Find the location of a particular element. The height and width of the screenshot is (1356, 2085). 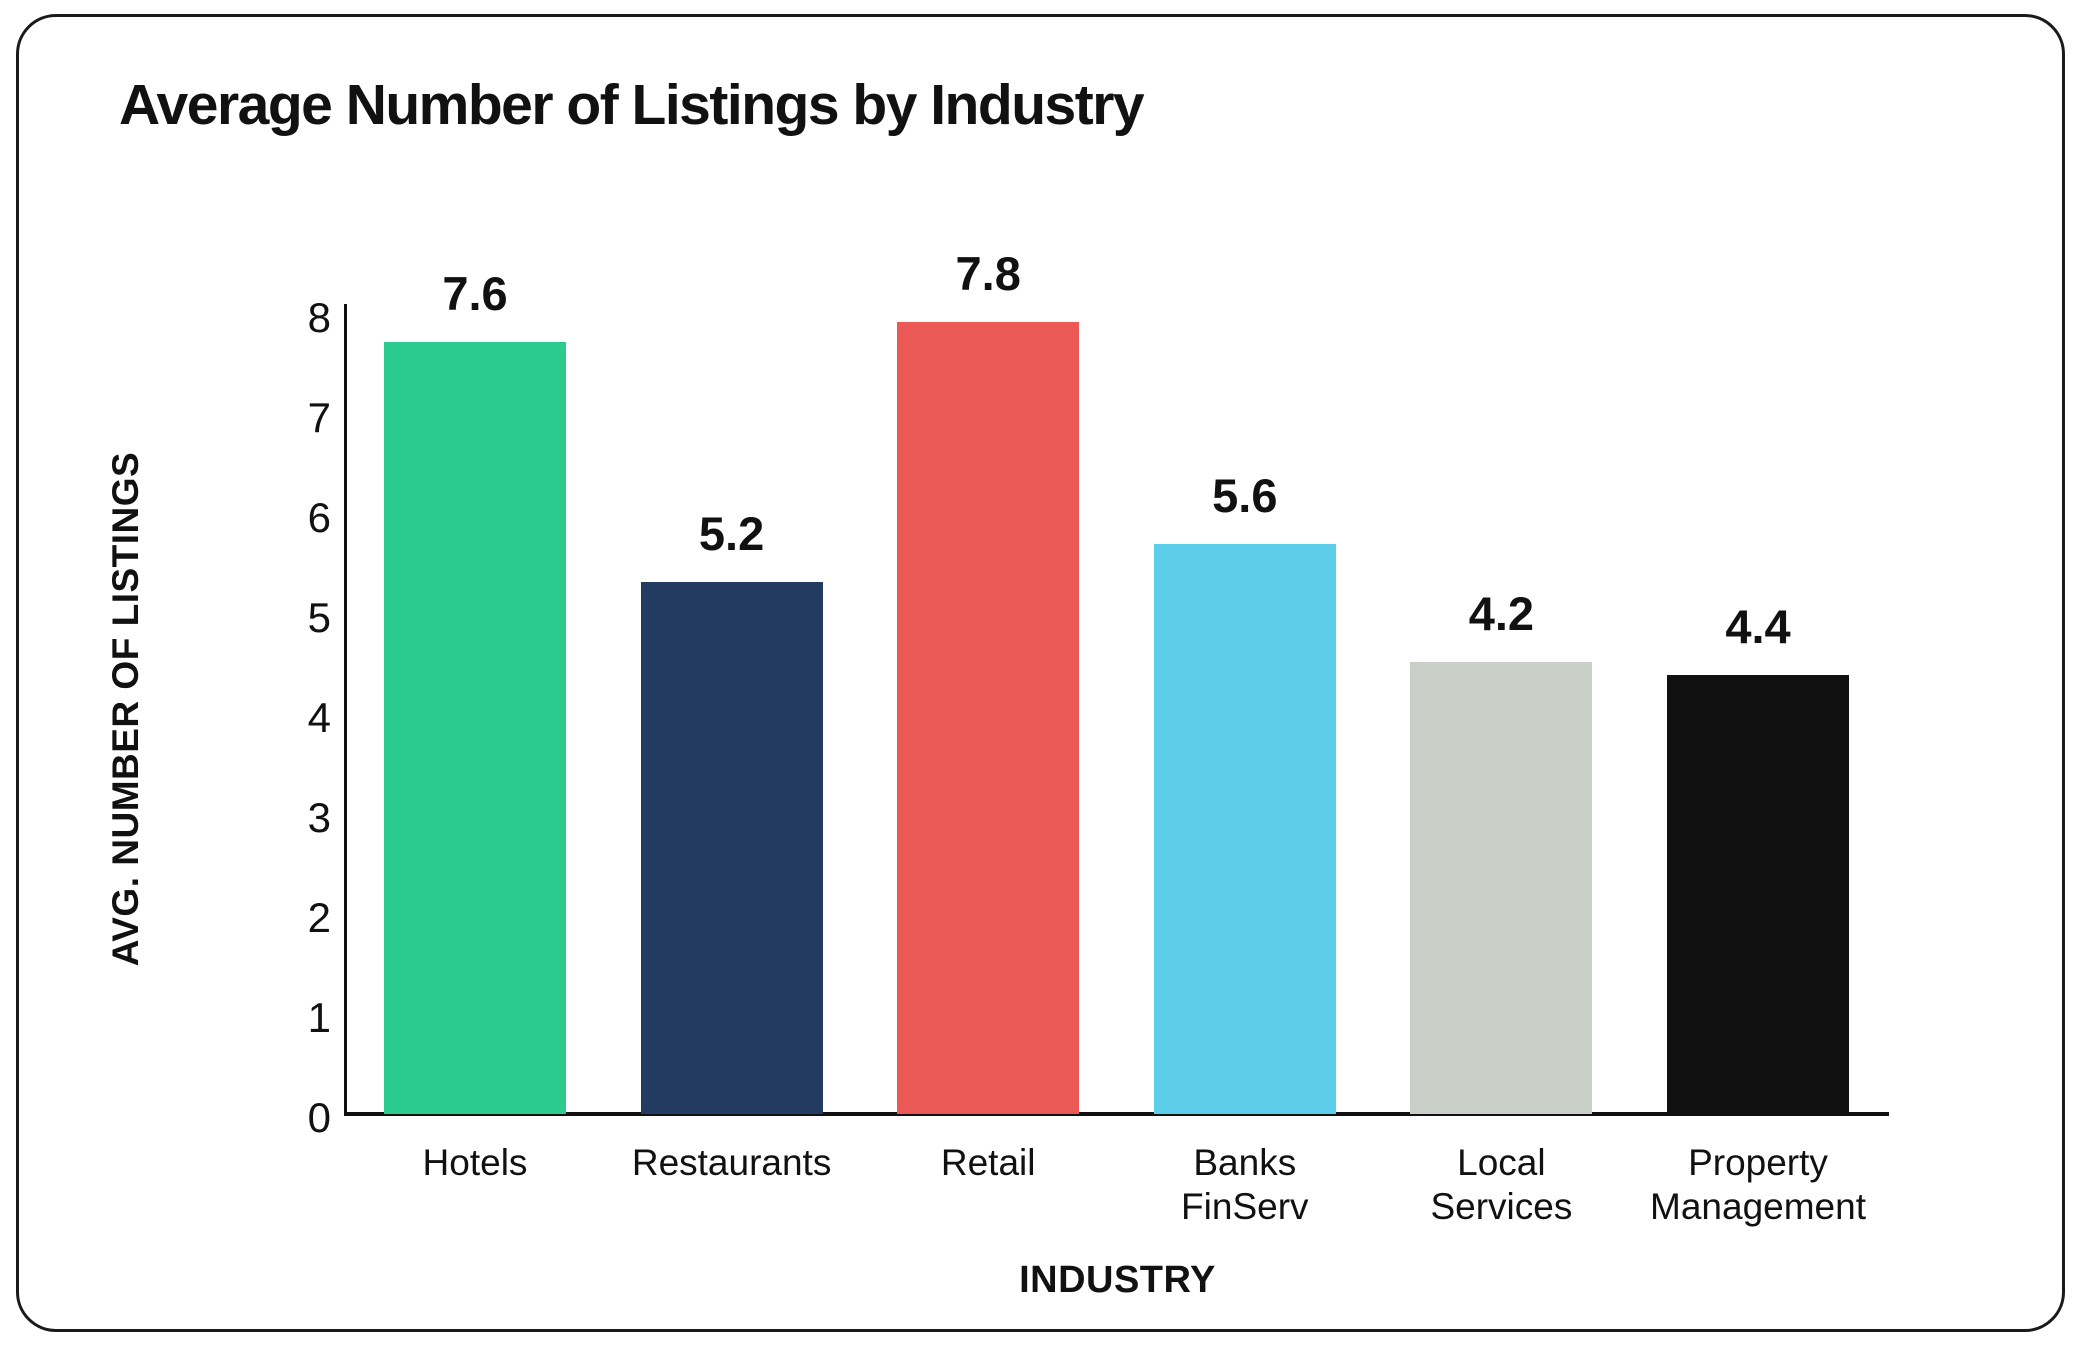

y-tick-label: 5 is located at coordinates (319, 617).